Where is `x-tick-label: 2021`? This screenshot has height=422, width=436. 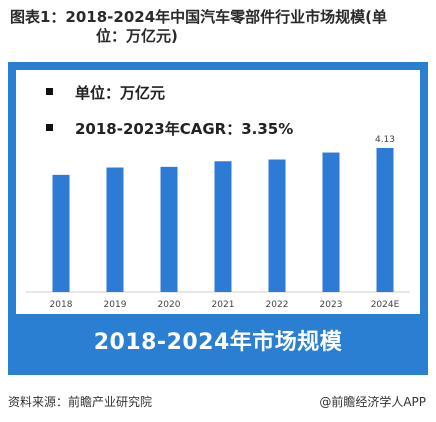 x-tick-label: 2021 is located at coordinates (223, 305).